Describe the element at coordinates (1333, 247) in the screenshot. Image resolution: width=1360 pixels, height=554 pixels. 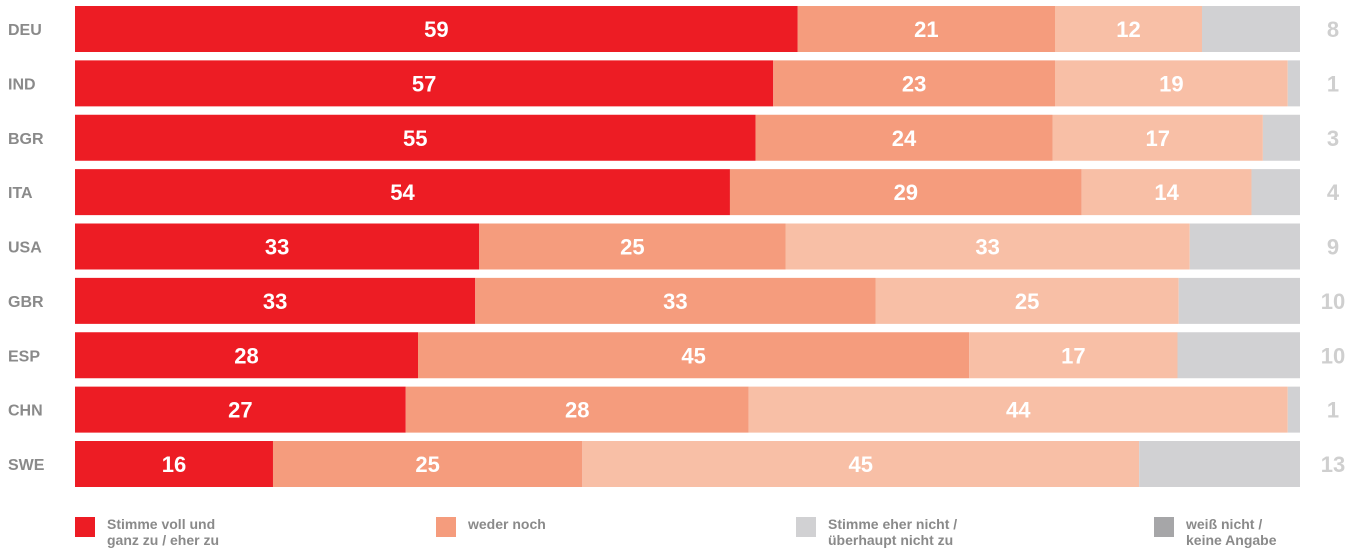
I see `data-label-usa-3: 9` at that location.